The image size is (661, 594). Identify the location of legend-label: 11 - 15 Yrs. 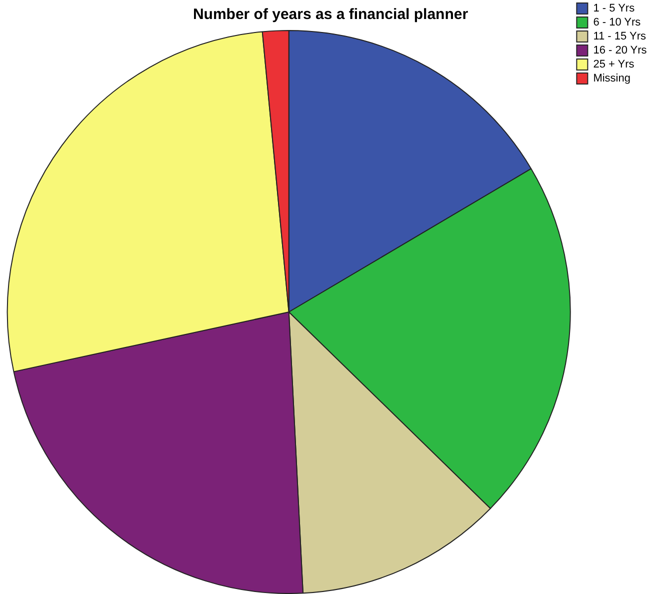
(619, 36).